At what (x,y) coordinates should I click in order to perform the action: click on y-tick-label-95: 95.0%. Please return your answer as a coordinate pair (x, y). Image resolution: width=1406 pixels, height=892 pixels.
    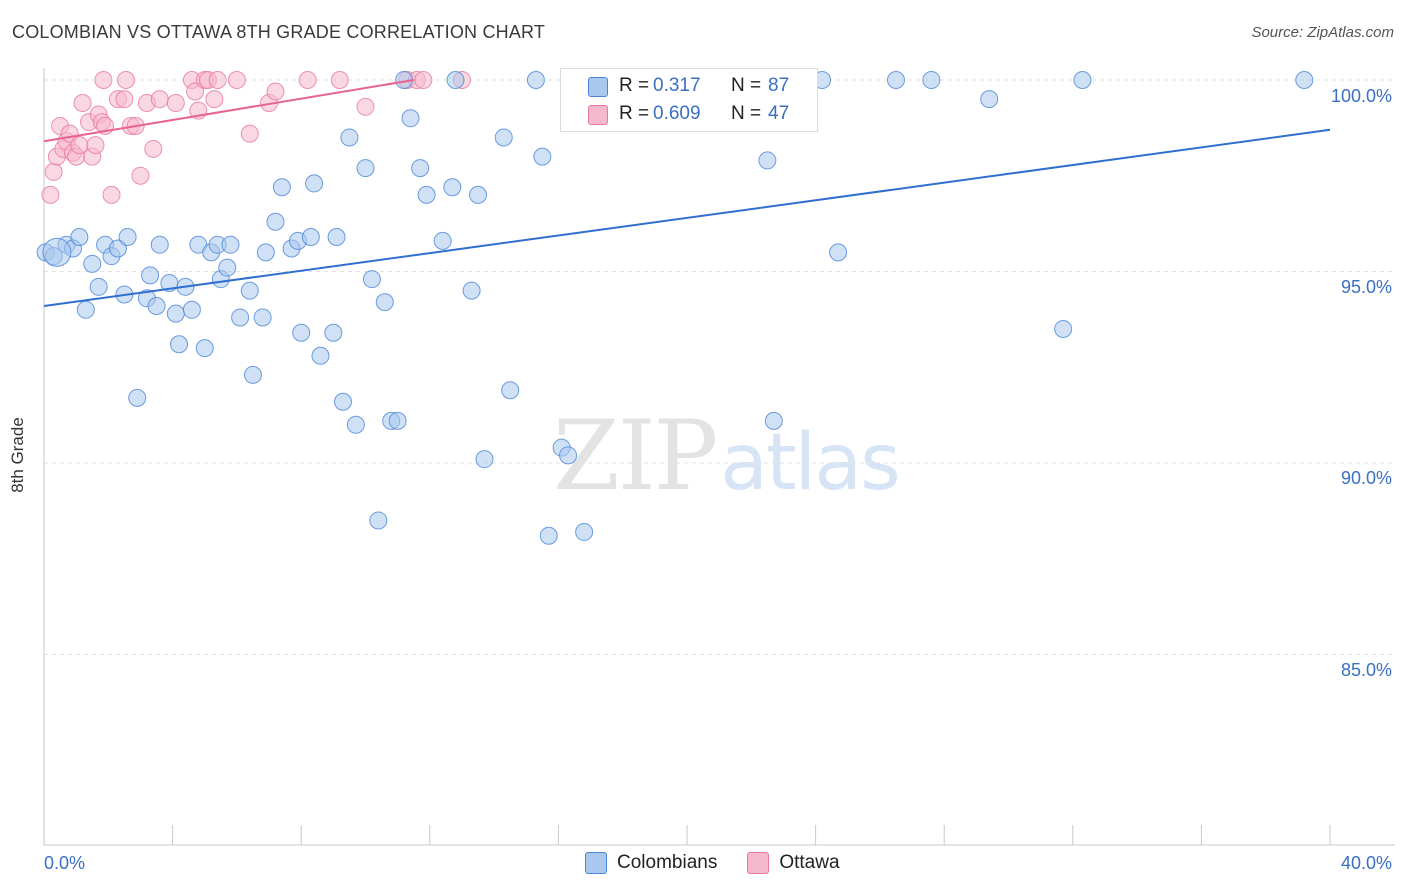
    Looking at the image, I should click on (1366, 287).